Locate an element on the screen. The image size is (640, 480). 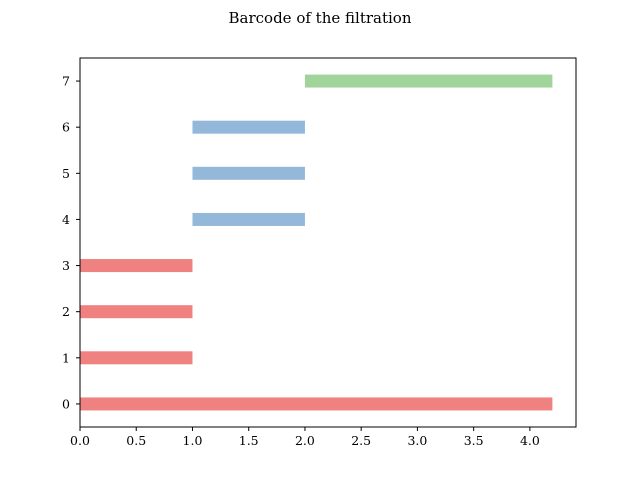
x-tick-label-8: 4.0 is located at coordinates (530, 440).